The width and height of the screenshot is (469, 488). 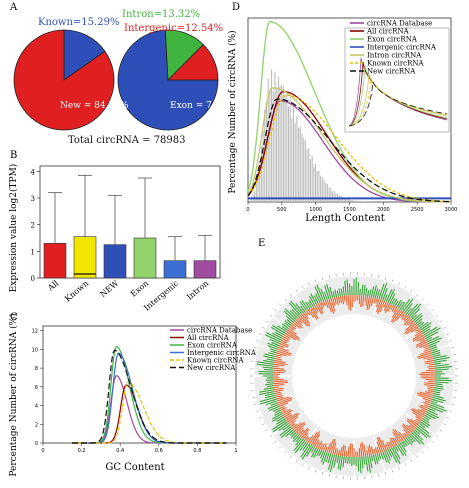 I want to click on chart-c-frame, so click(x=139, y=384).